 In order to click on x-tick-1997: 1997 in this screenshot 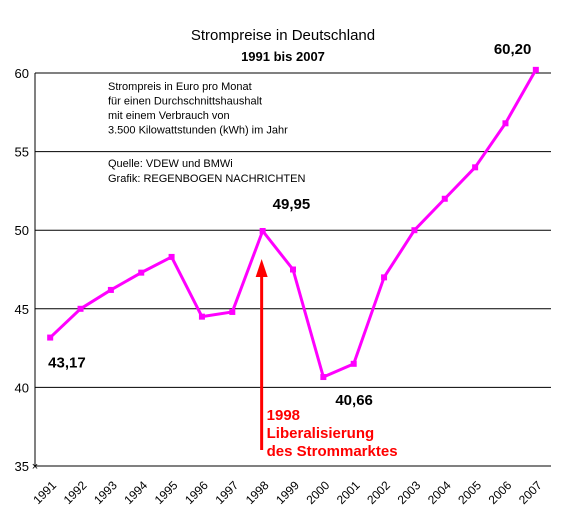, I will do `click(226, 492)`.